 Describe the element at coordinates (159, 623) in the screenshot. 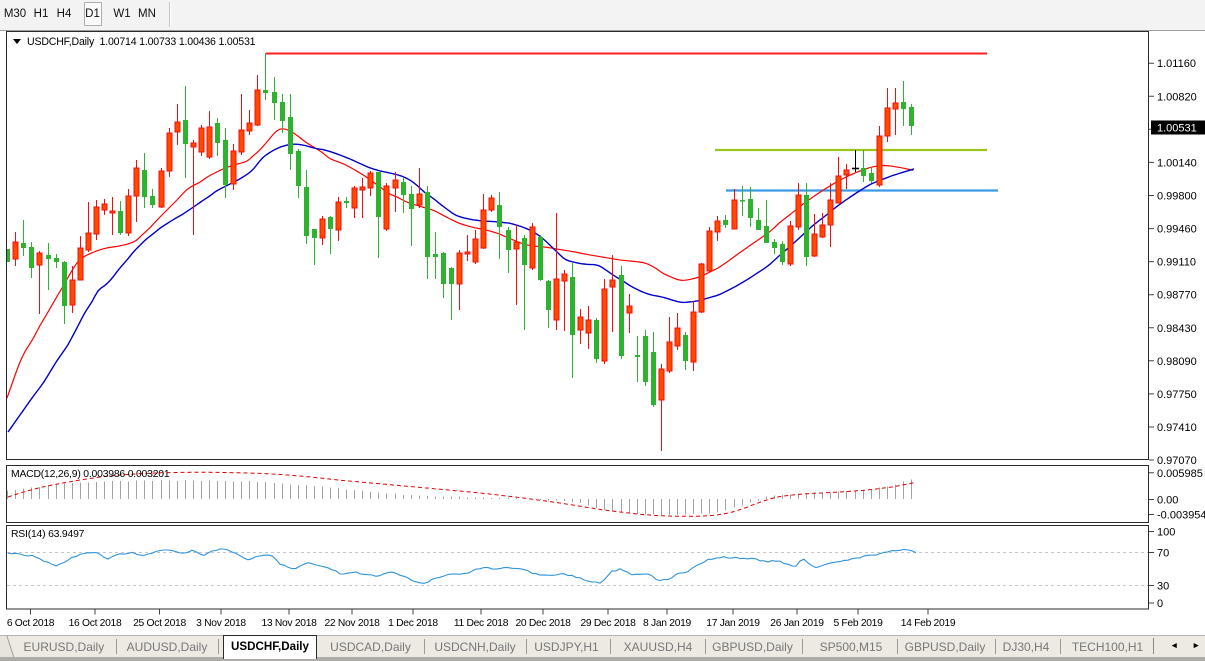

I see `svg-text: 25 Oct 2018` at that location.